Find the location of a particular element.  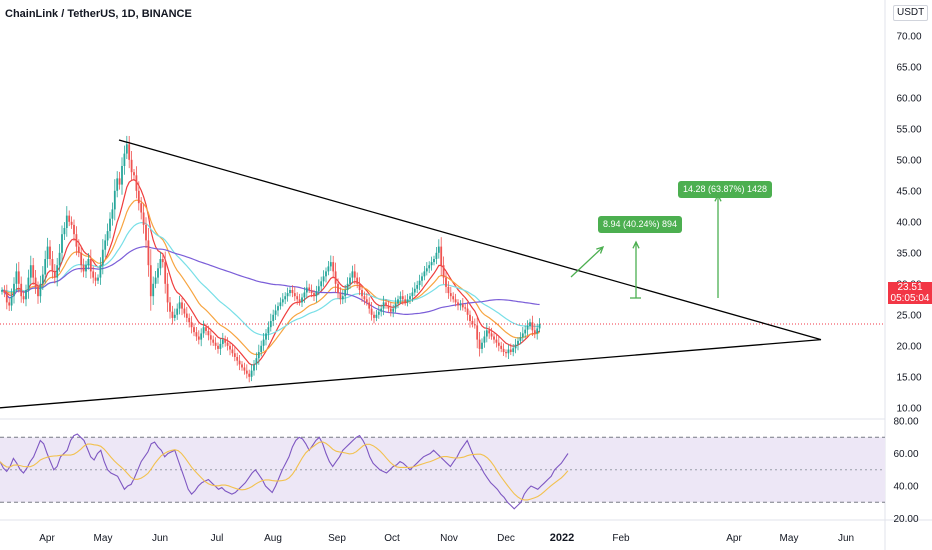

candle-countdown: 05:05:04 is located at coordinates (910, 298).